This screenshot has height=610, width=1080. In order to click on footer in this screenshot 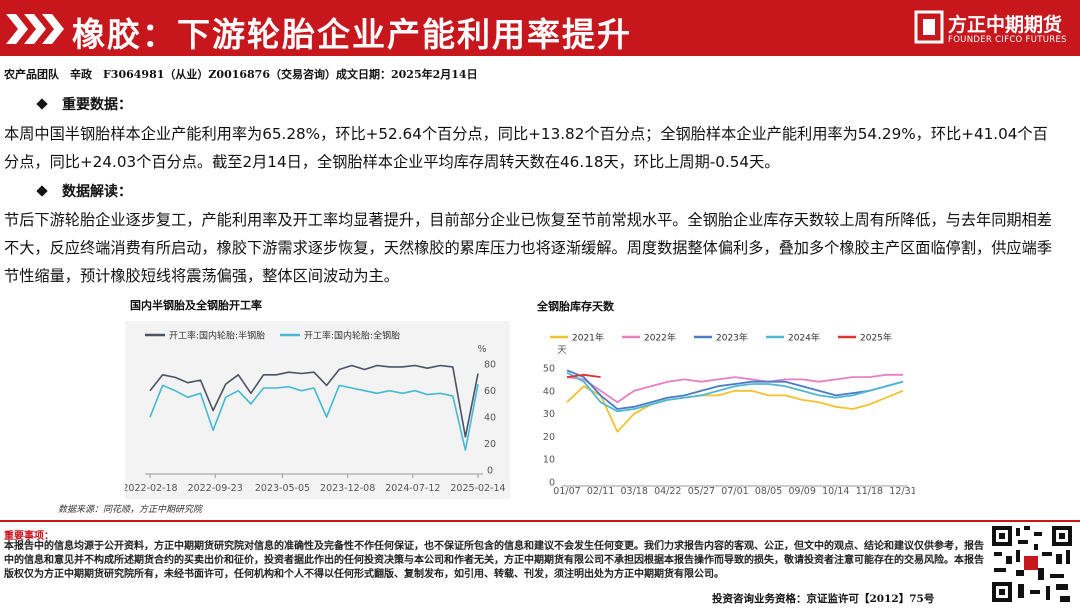, I will do `click(540, 565)`.